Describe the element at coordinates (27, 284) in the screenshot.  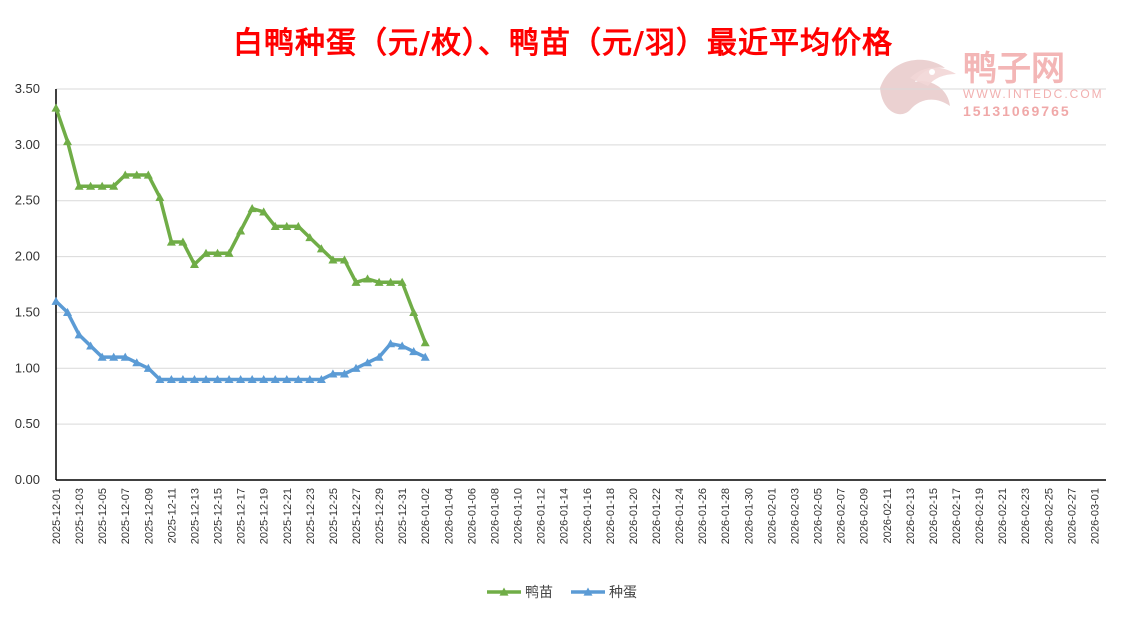
I see `y-axis-ticks: 0.00 0.50 1.00 1.50 2.00 2.50 3.00 3.50` at that location.